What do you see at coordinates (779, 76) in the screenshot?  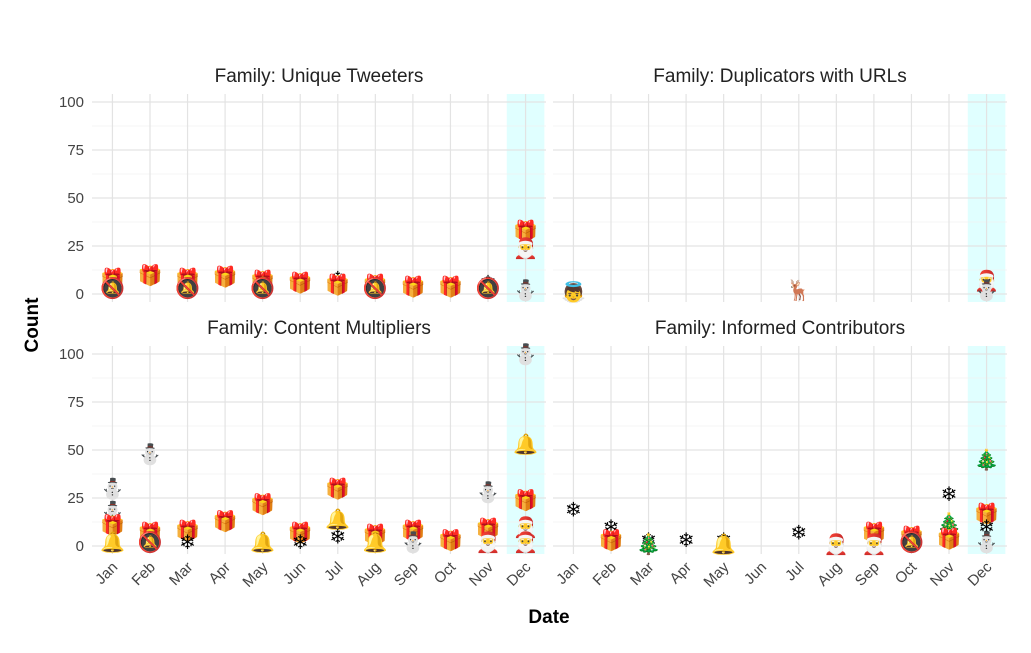 I see `panel-title: Family: Duplicators with URLs` at bounding box center [779, 76].